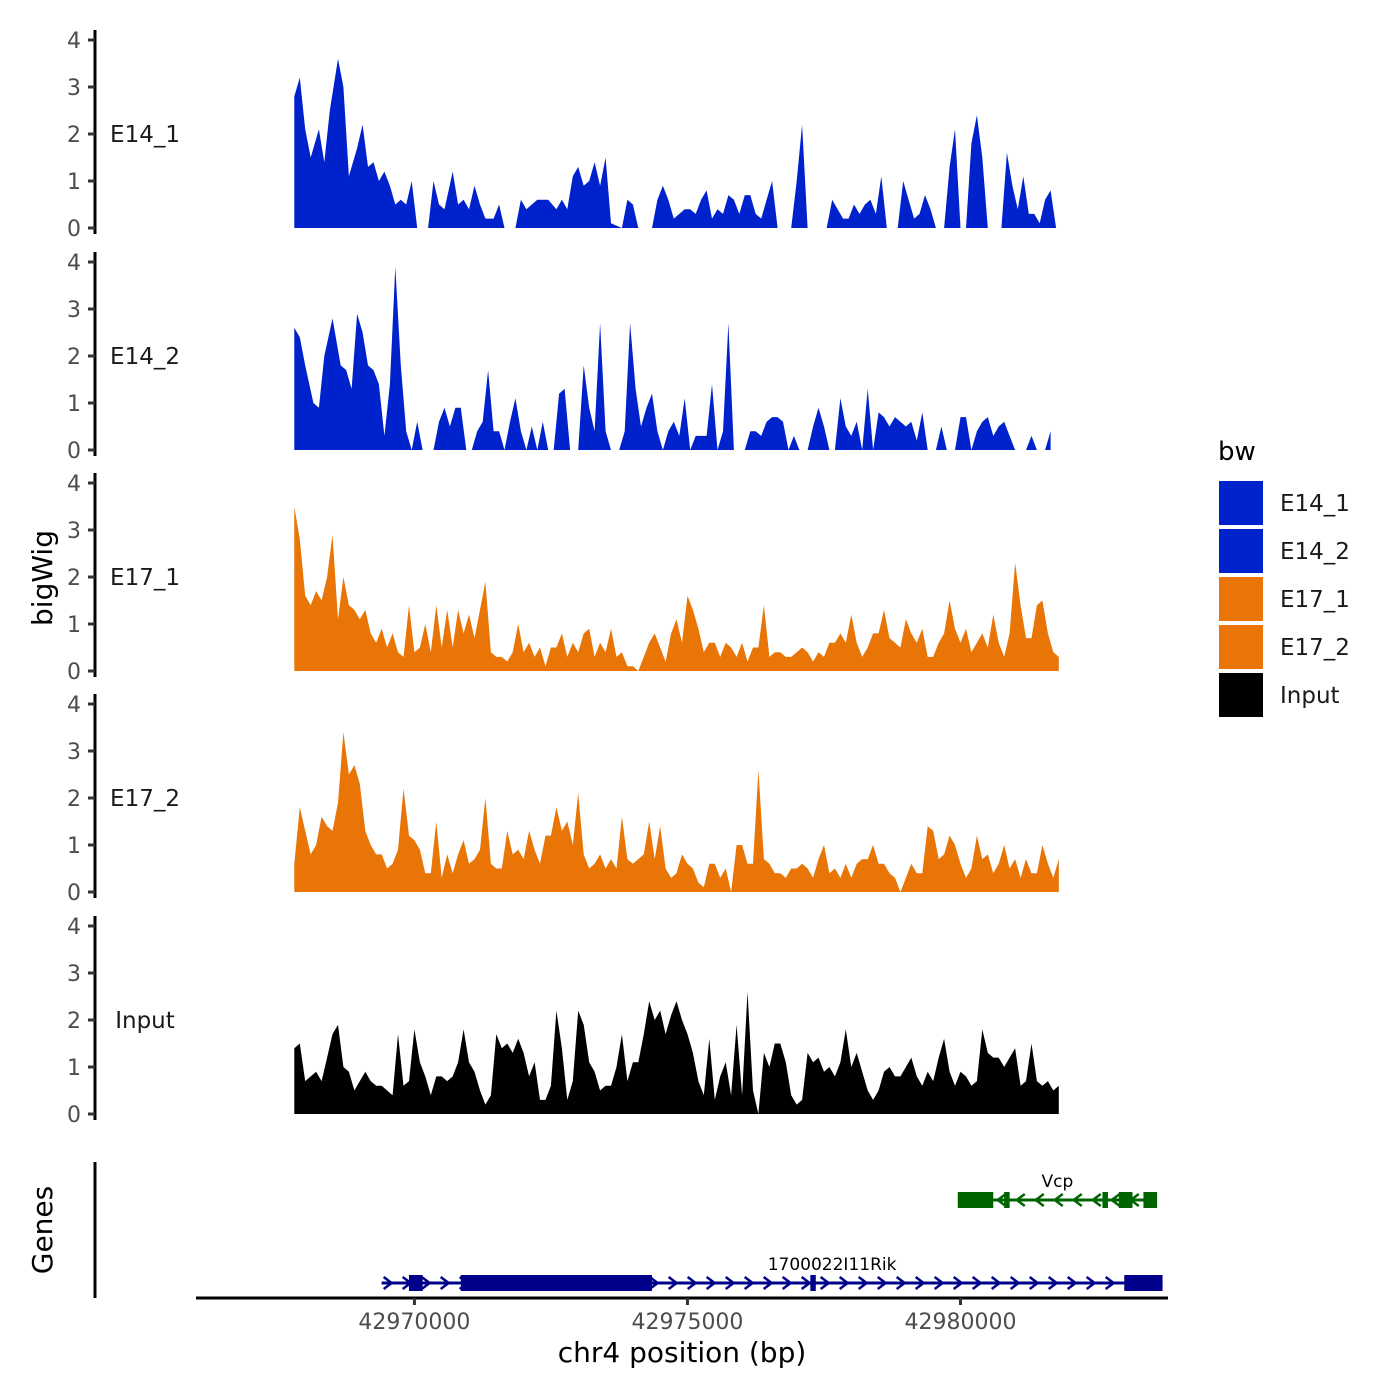  I want to click on track-E17_2: 0 1 2 3 4 E17_2, so click(563, 799).